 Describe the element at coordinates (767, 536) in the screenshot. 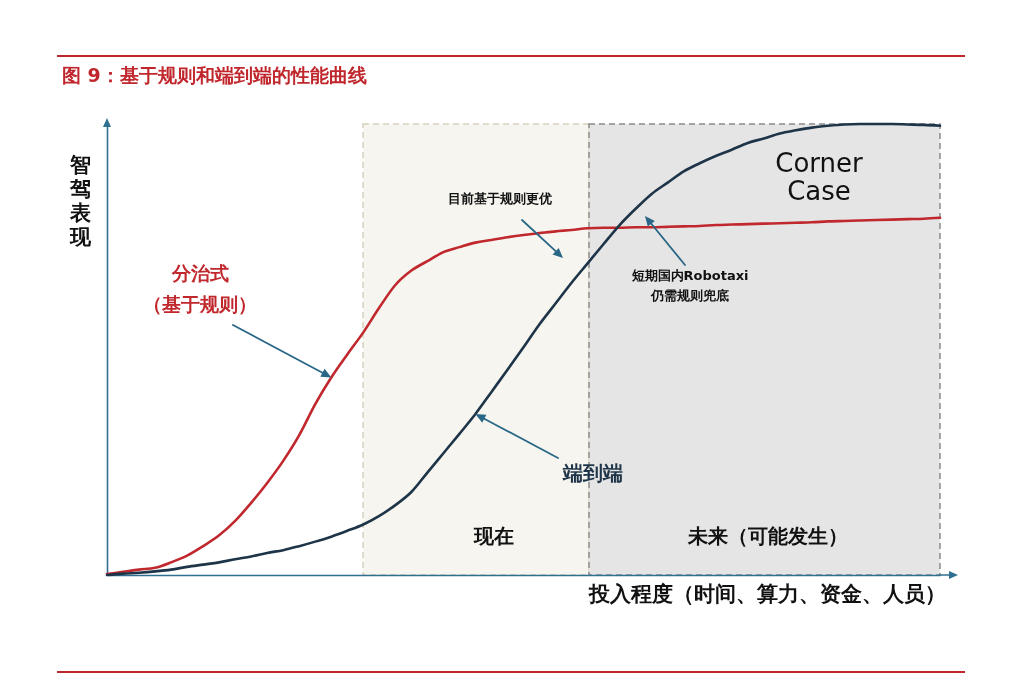

I see `annotation: 未来（可能发生）` at that location.